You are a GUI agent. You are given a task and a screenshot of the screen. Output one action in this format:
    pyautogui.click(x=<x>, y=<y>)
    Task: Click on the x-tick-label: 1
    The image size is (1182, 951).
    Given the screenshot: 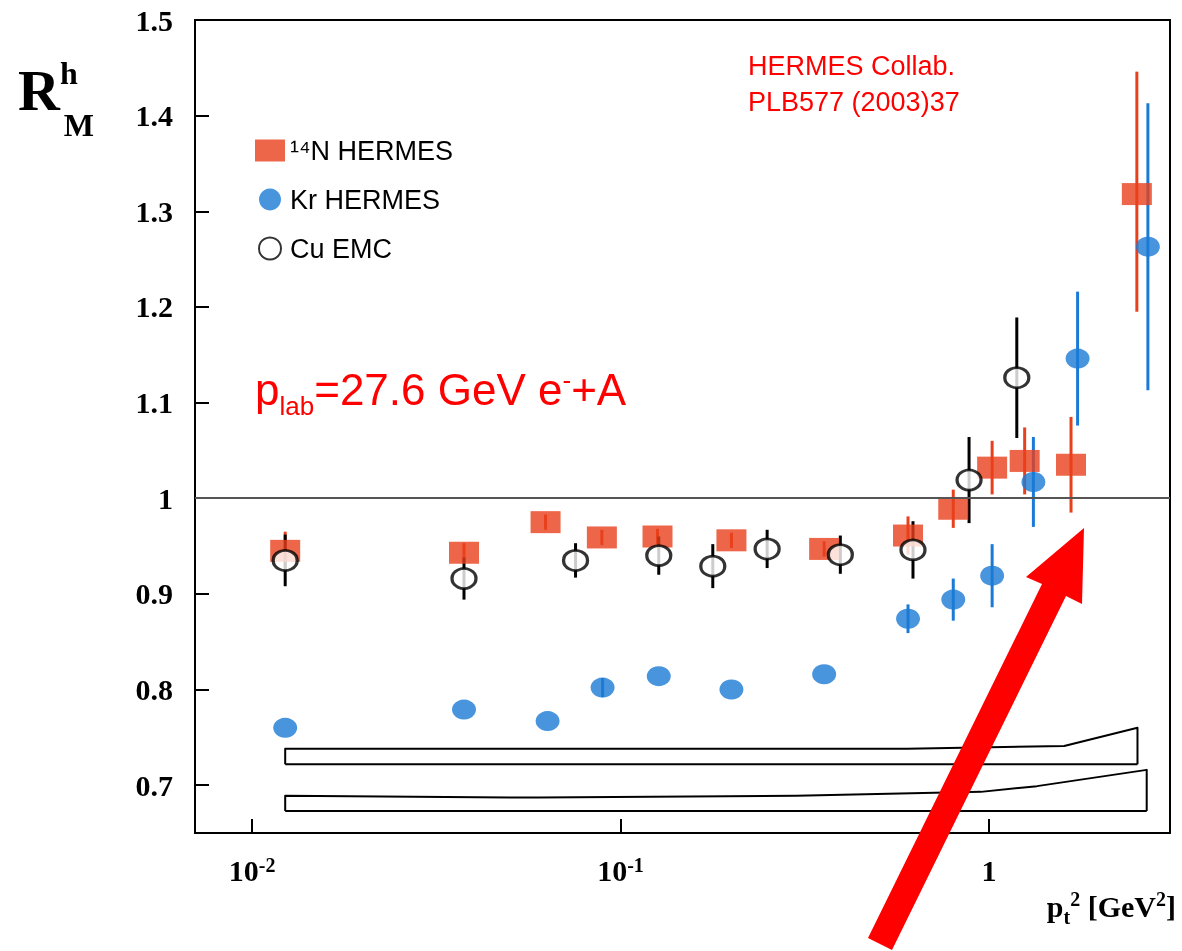 What is the action you would take?
    pyautogui.click(x=989, y=870)
    